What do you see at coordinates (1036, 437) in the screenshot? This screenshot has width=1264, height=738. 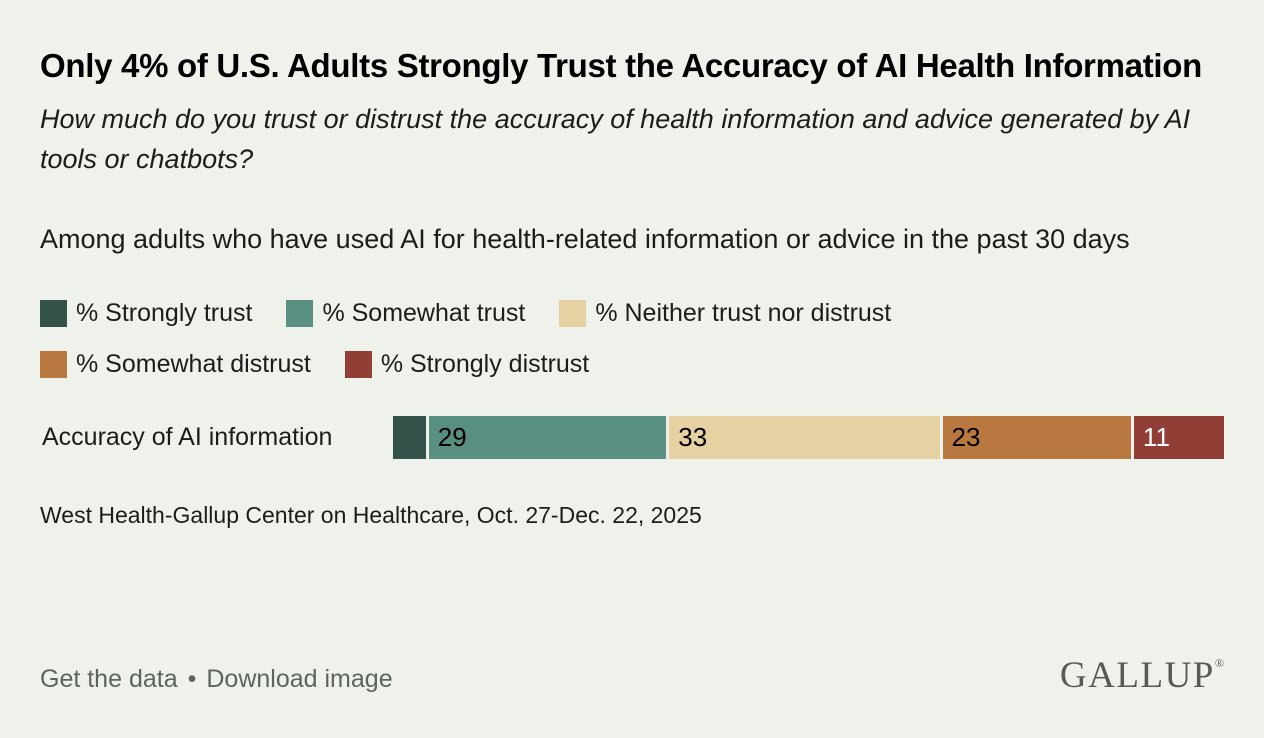 I see `bar-segment-somewhat-distrust: 23` at bounding box center [1036, 437].